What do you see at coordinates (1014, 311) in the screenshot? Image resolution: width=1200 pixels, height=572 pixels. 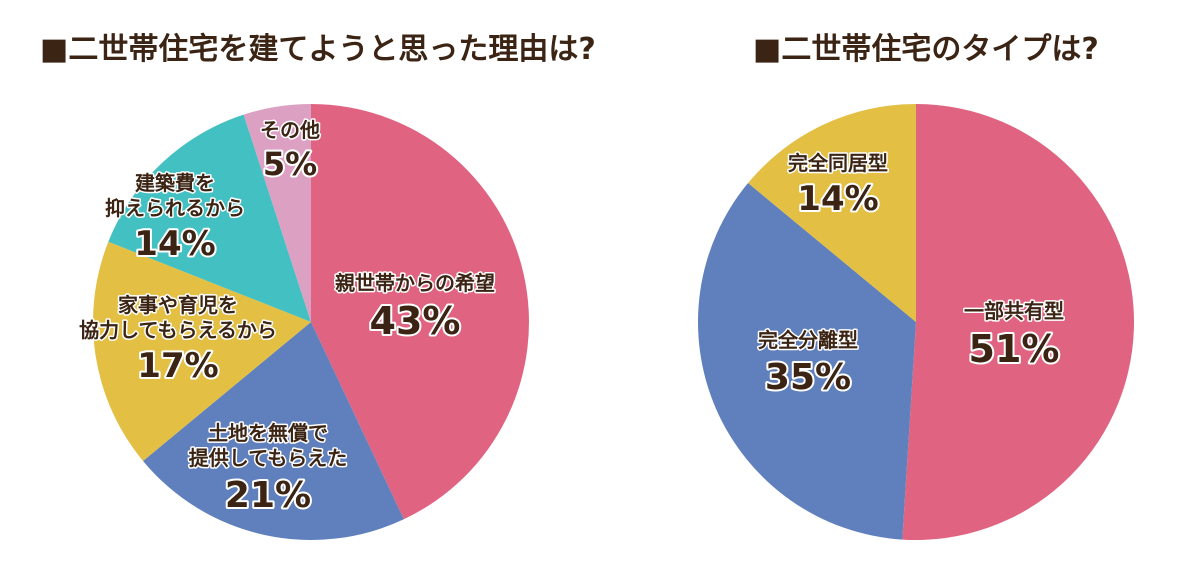 I see `pie-1-slice-0-label-line-0: 一部共有型` at bounding box center [1014, 311].